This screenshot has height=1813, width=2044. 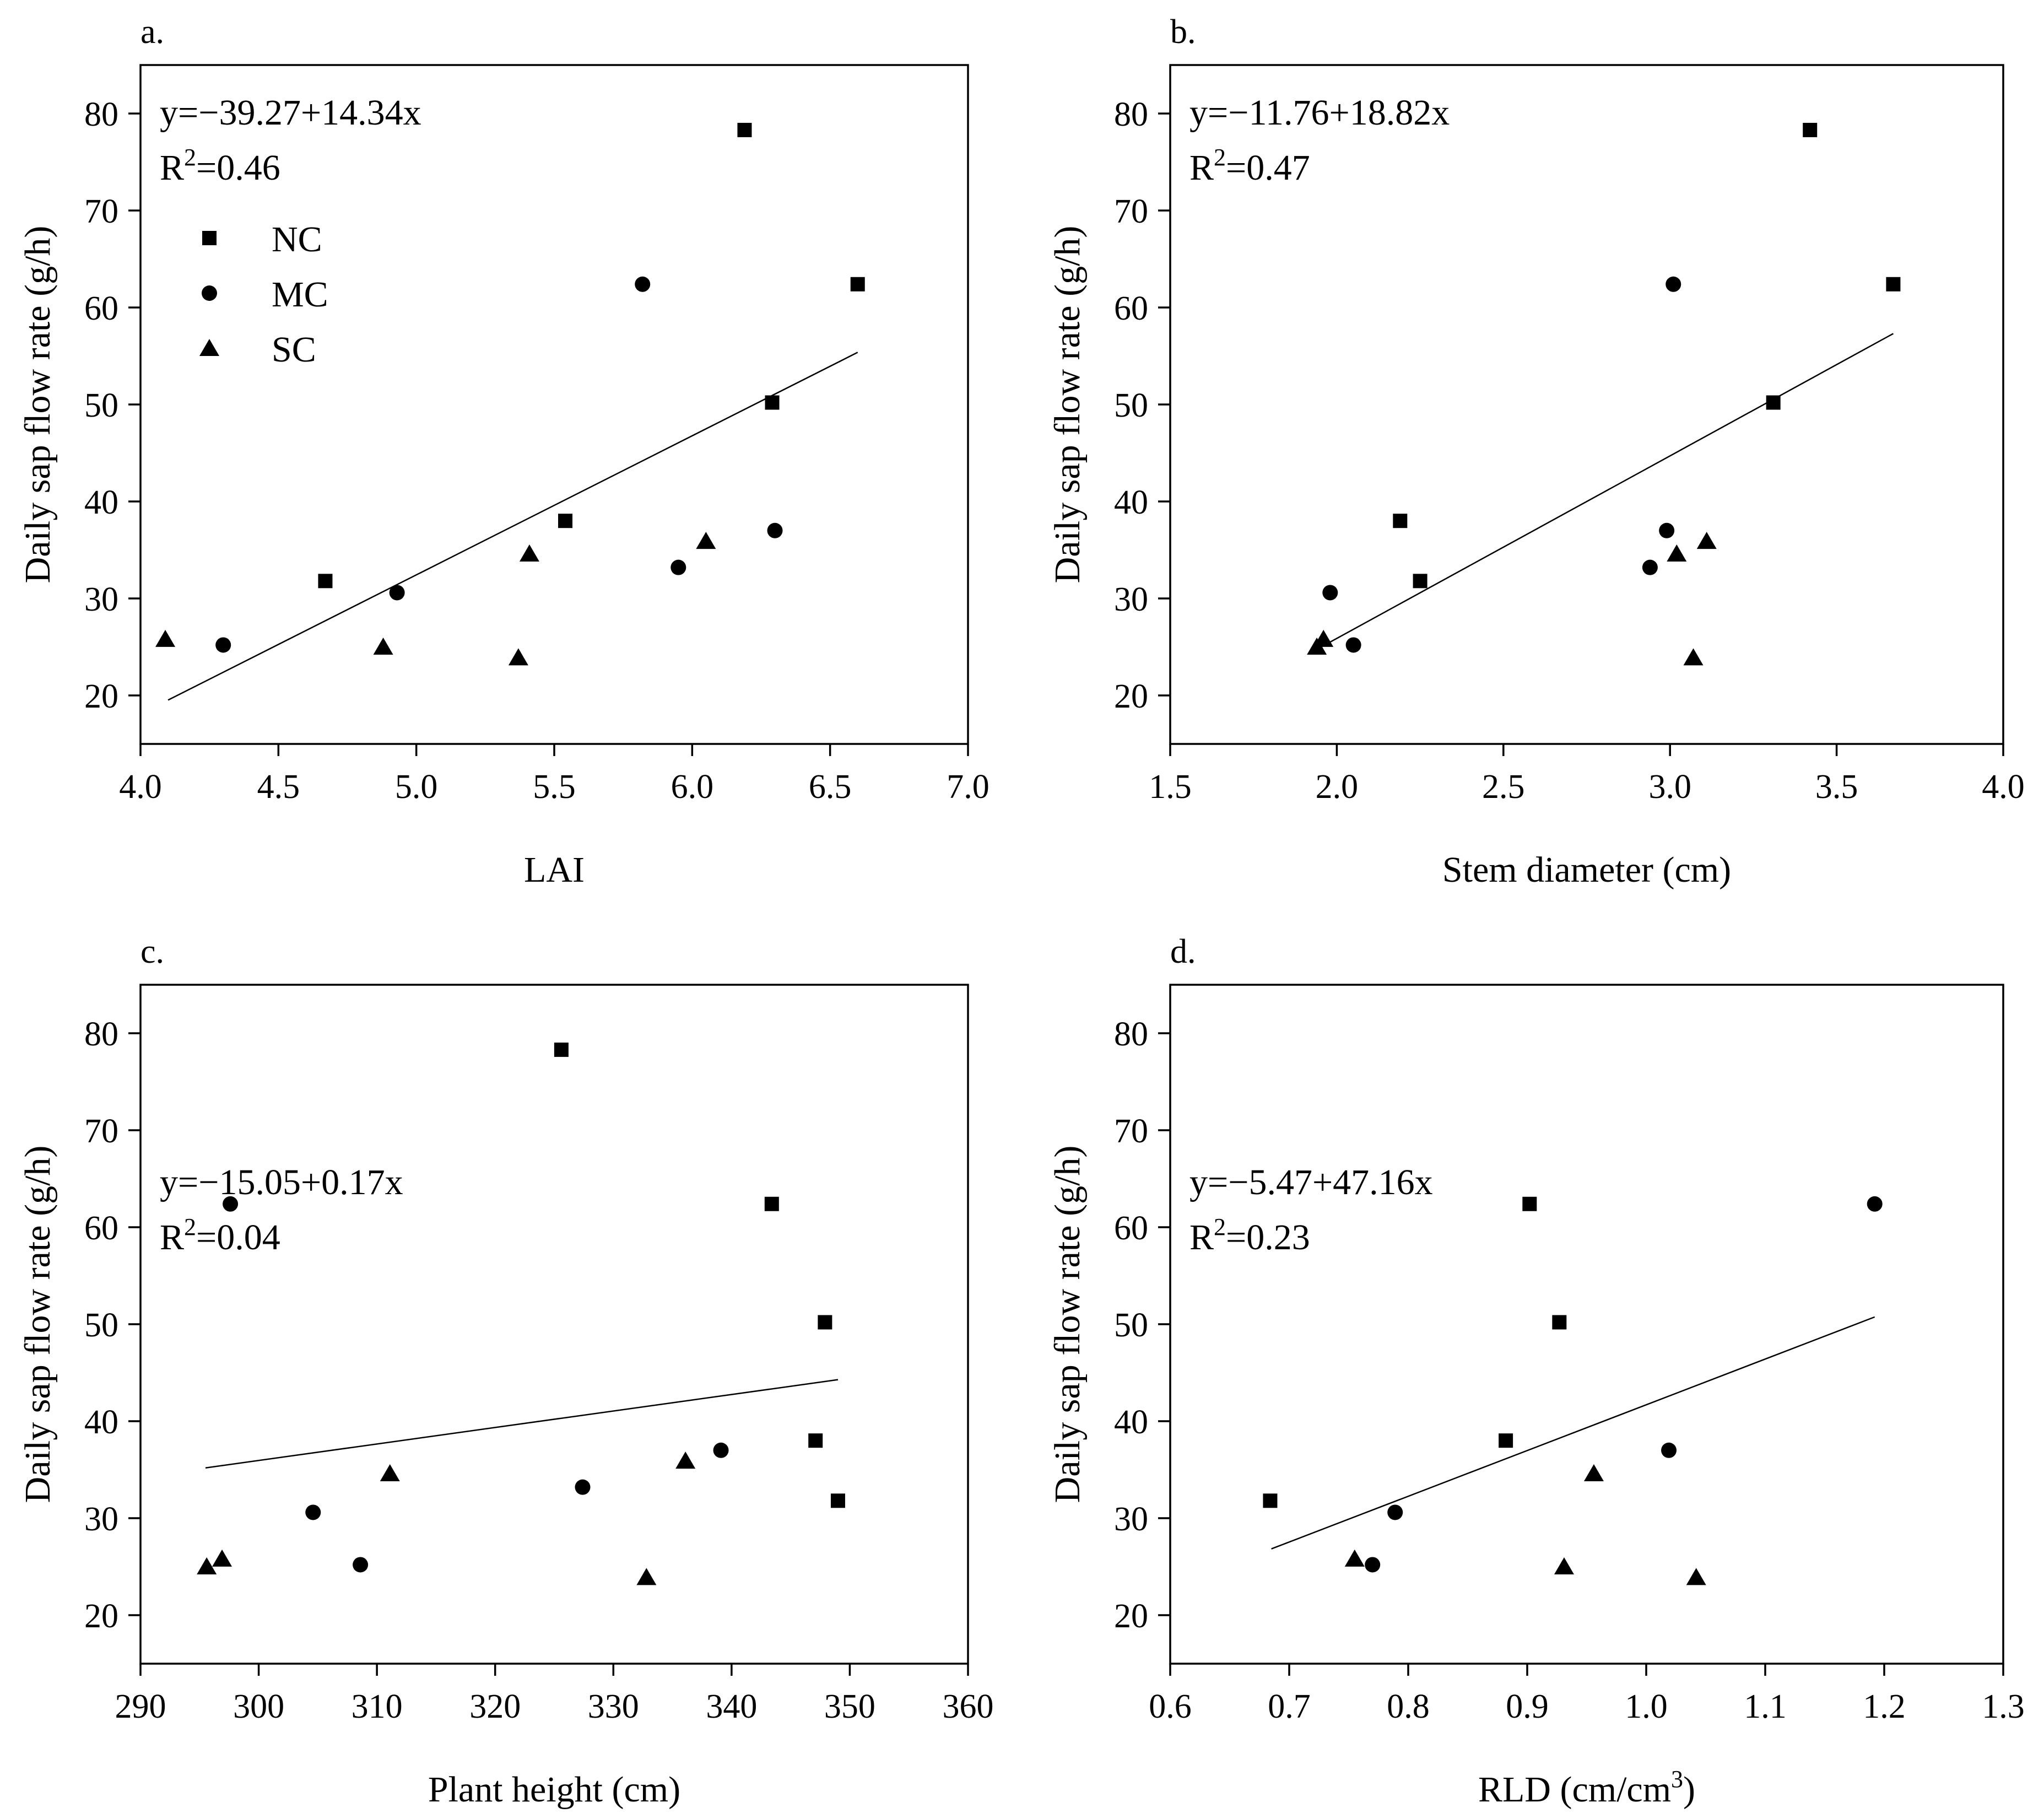 What do you see at coordinates (1170, 787) in the screenshot?
I see `x-tick-label: 1.5` at bounding box center [1170, 787].